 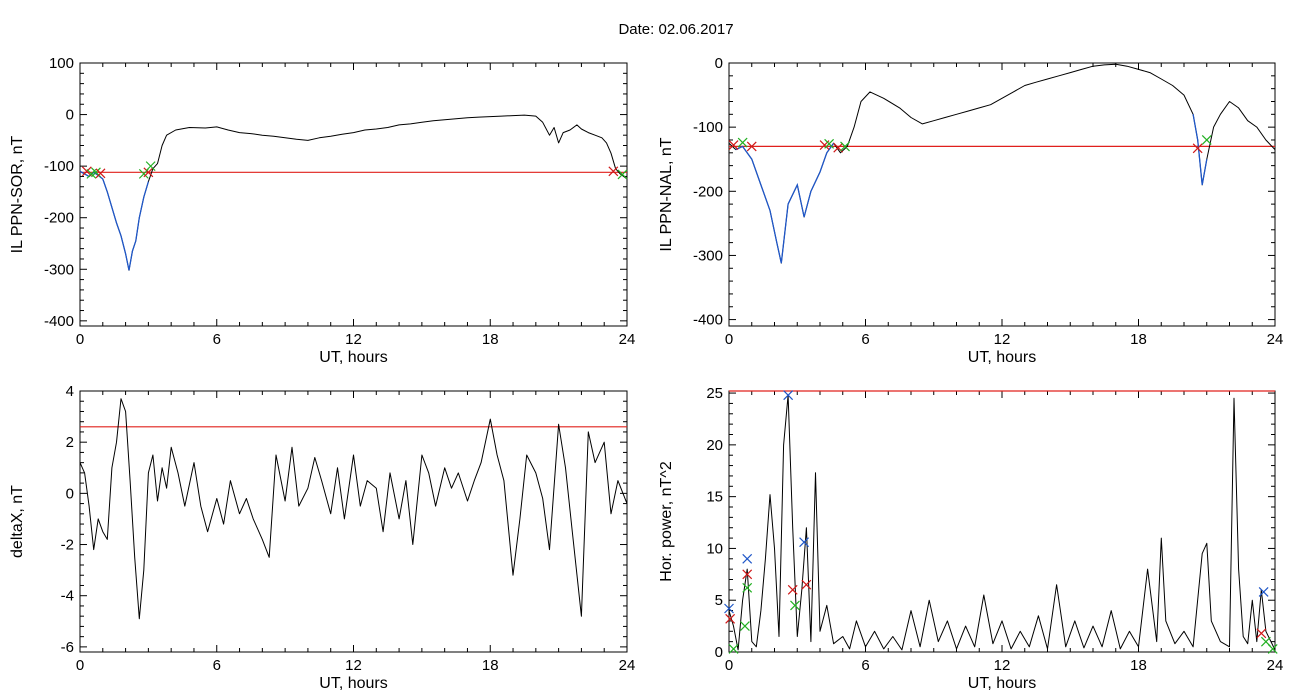 I want to click on y-tick-label: 2, so click(x=70, y=442).